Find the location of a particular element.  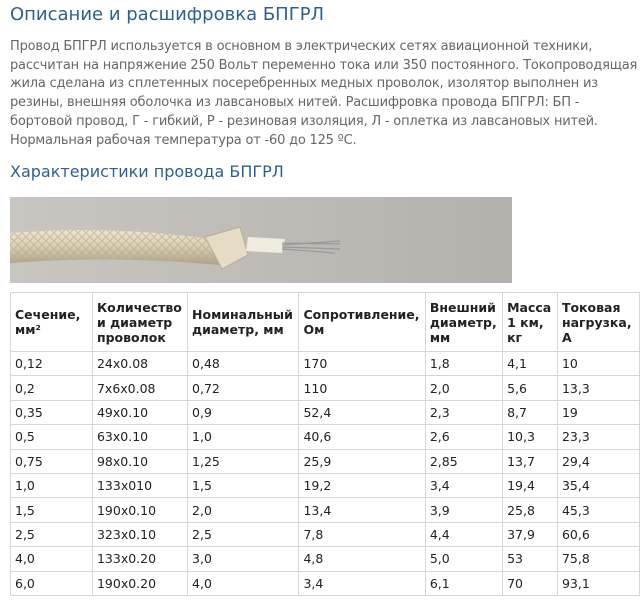

table-row: 1,0 133x010 1,5 19,2 3,4 19,4 35,4 is located at coordinates (325, 485).